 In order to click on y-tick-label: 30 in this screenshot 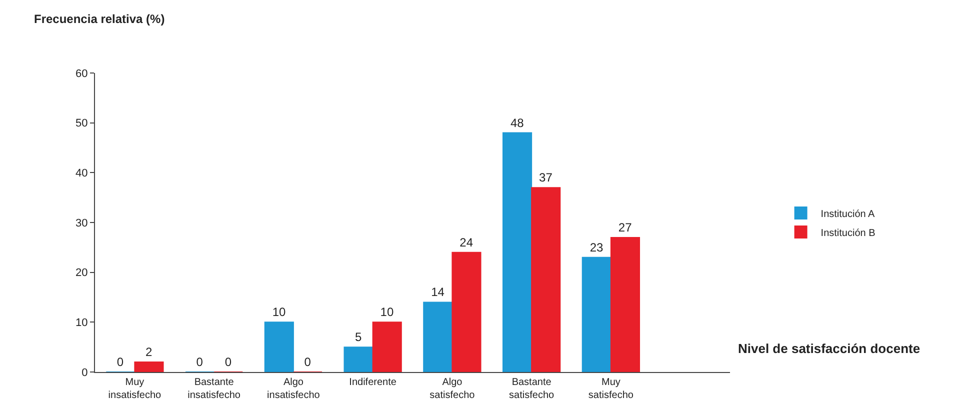, I will do `click(82, 223)`.